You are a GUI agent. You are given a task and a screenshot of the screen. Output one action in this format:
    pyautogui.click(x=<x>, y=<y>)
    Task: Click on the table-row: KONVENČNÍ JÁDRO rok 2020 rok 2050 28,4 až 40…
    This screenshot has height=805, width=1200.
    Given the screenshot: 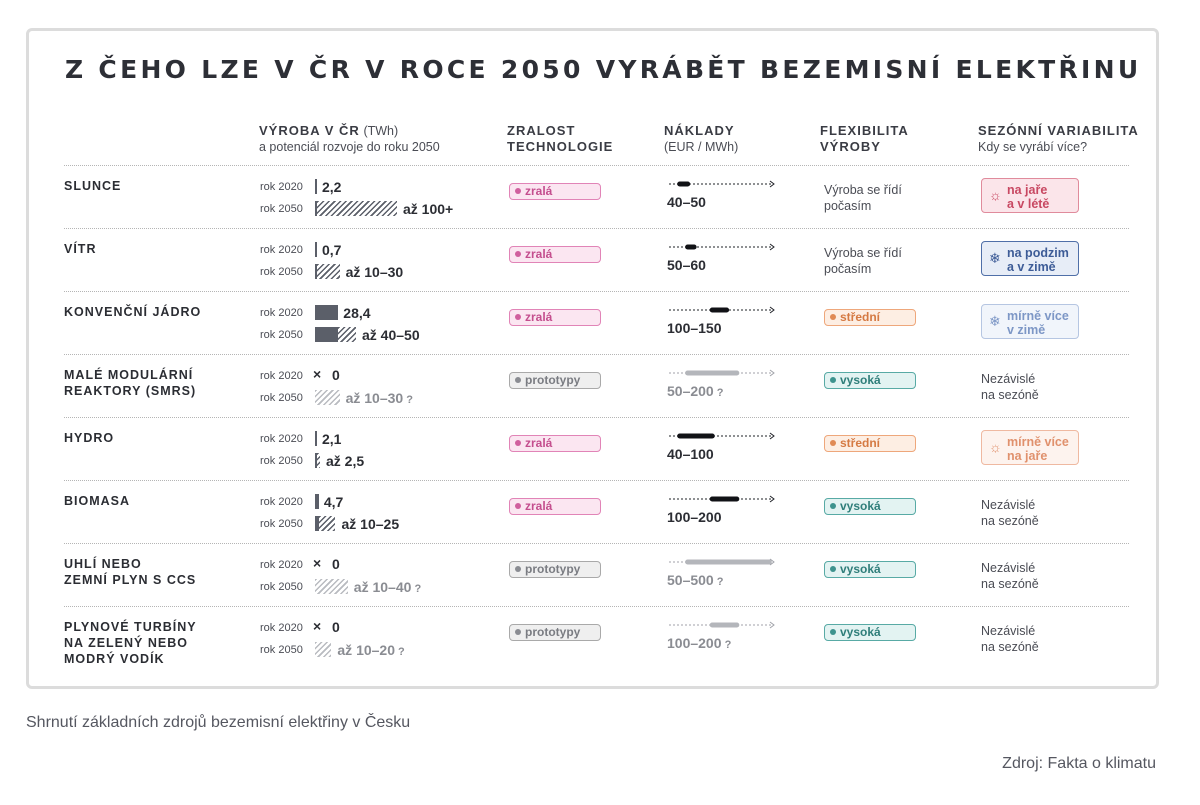 What is the action you would take?
    pyautogui.click(x=596, y=323)
    